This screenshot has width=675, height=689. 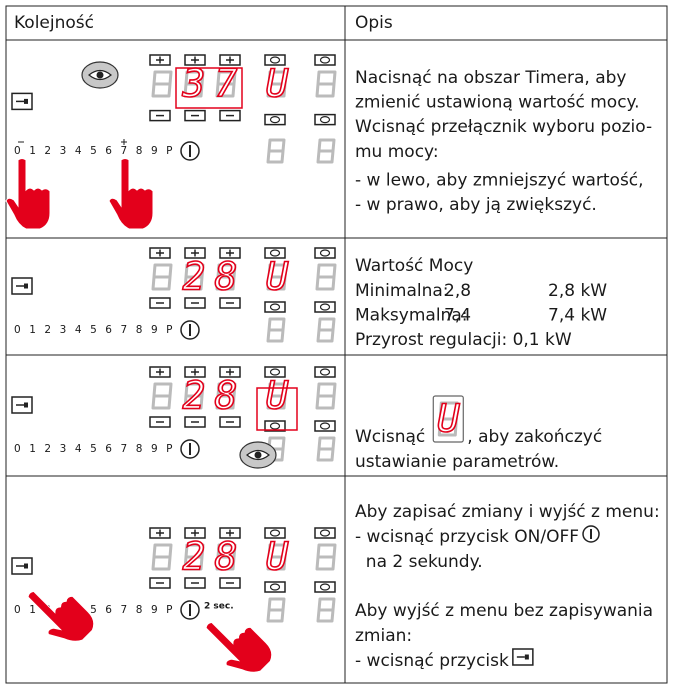 I want to click on description-line: - w lewo, aby zmniejszyć wartość,, so click(x=499, y=180).